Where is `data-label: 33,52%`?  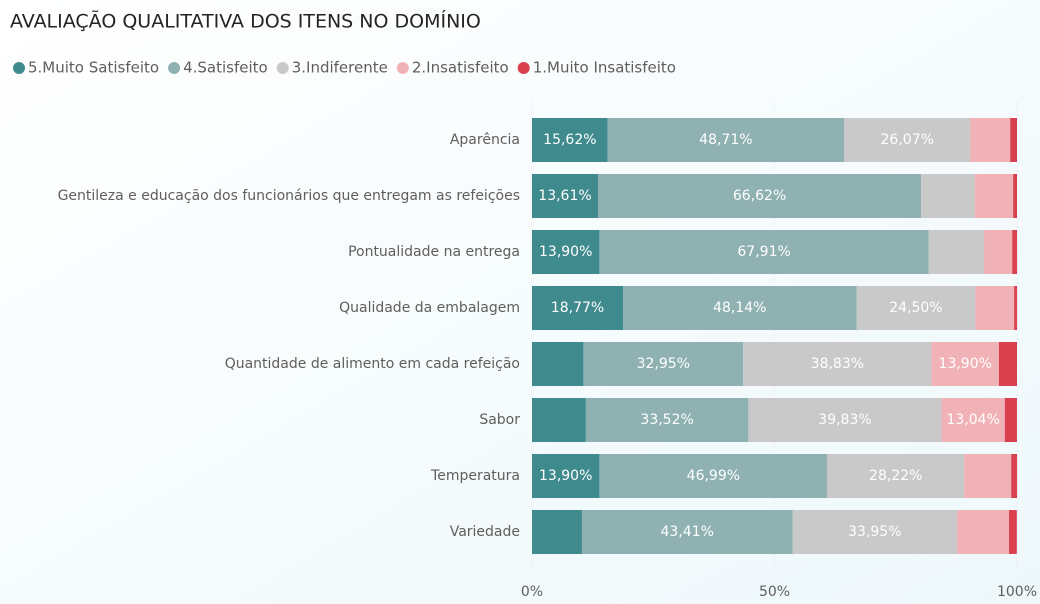
data-label: 33,52% is located at coordinates (666, 420).